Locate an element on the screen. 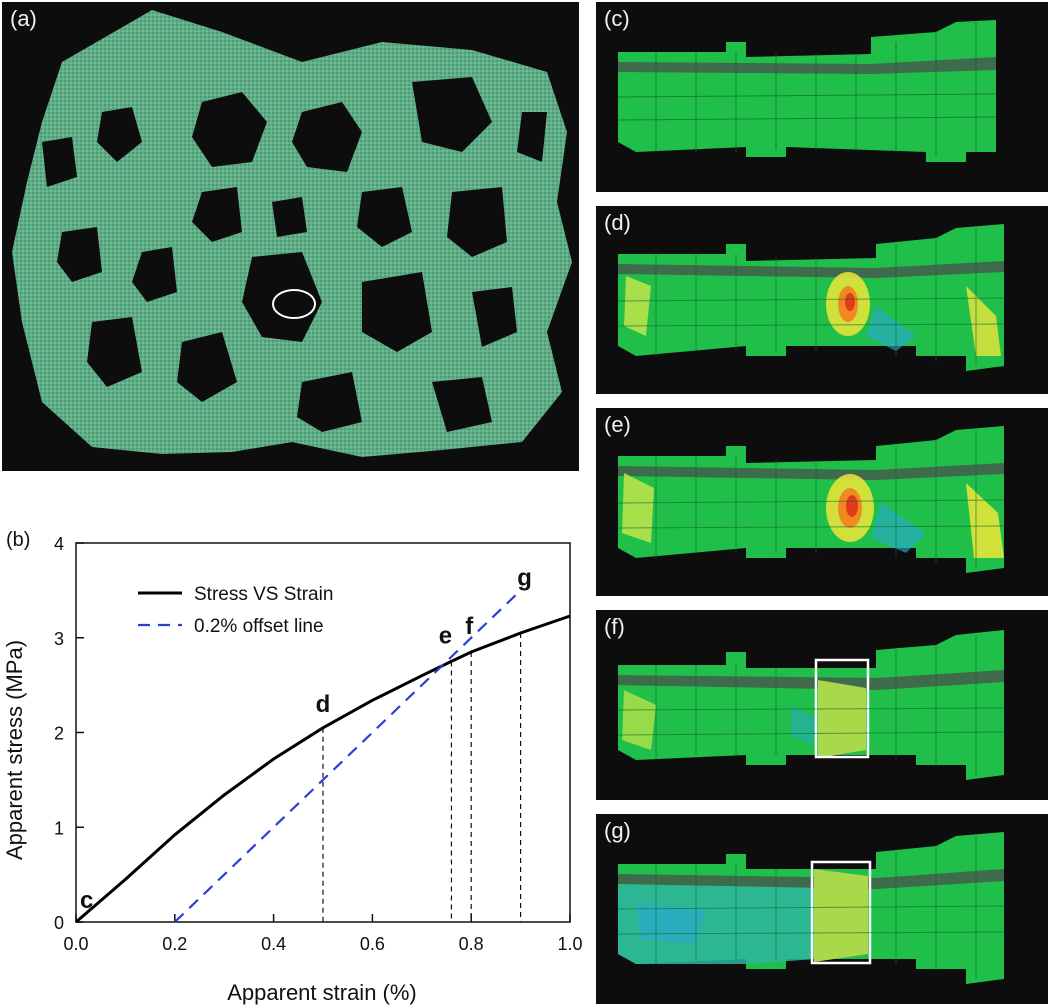 The width and height of the screenshot is (1050, 1008). x-tick-label: 0.4 is located at coordinates (273, 944).